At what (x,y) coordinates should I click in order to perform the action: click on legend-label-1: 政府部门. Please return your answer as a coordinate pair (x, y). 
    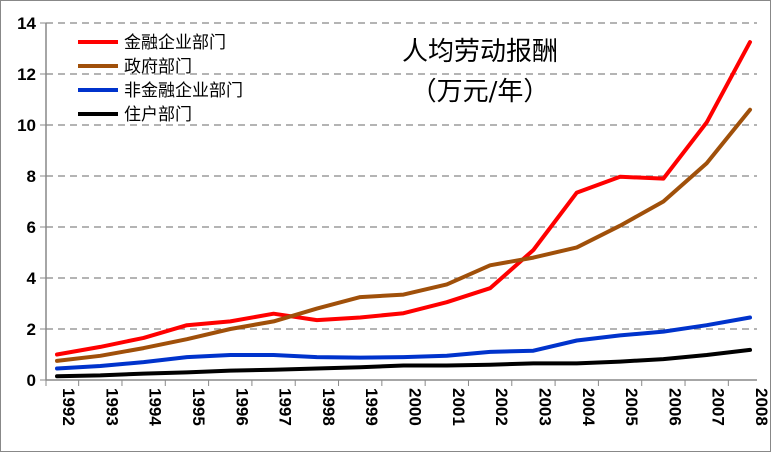
    Looking at the image, I should click on (158, 67).